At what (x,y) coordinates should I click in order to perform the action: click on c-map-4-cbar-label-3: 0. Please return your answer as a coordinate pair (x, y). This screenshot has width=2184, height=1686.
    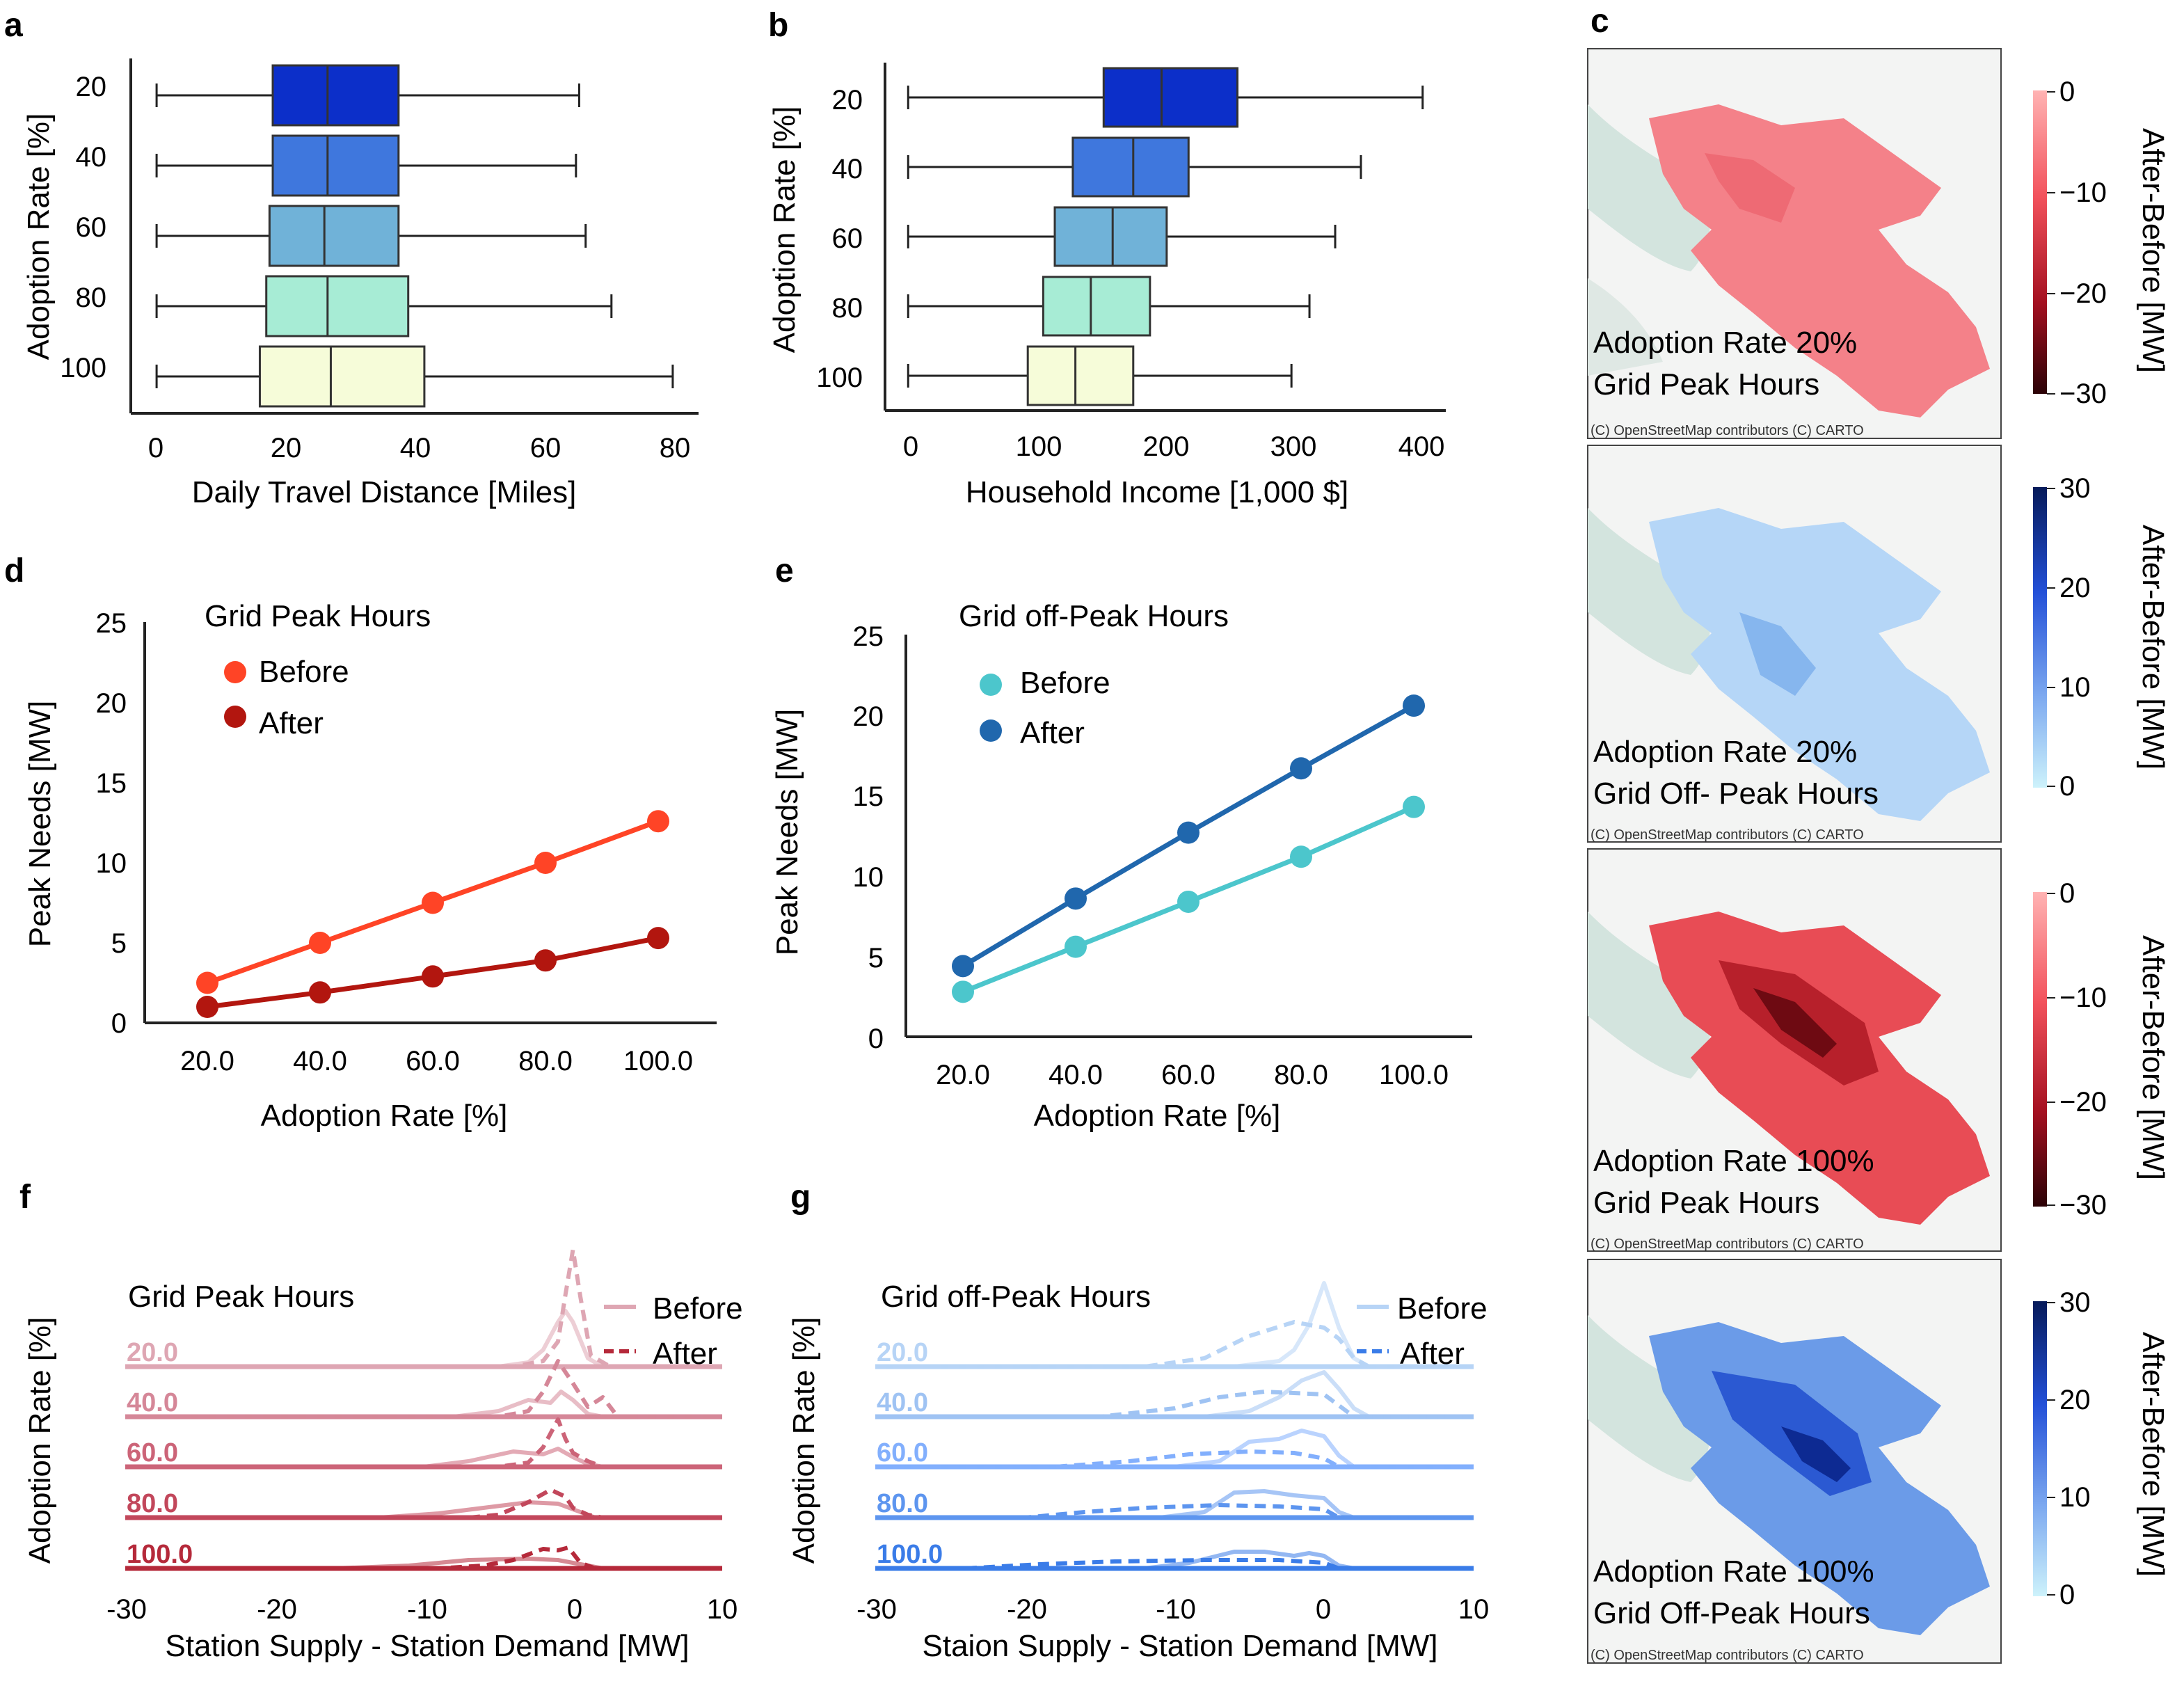
    Looking at the image, I should click on (2067, 1595).